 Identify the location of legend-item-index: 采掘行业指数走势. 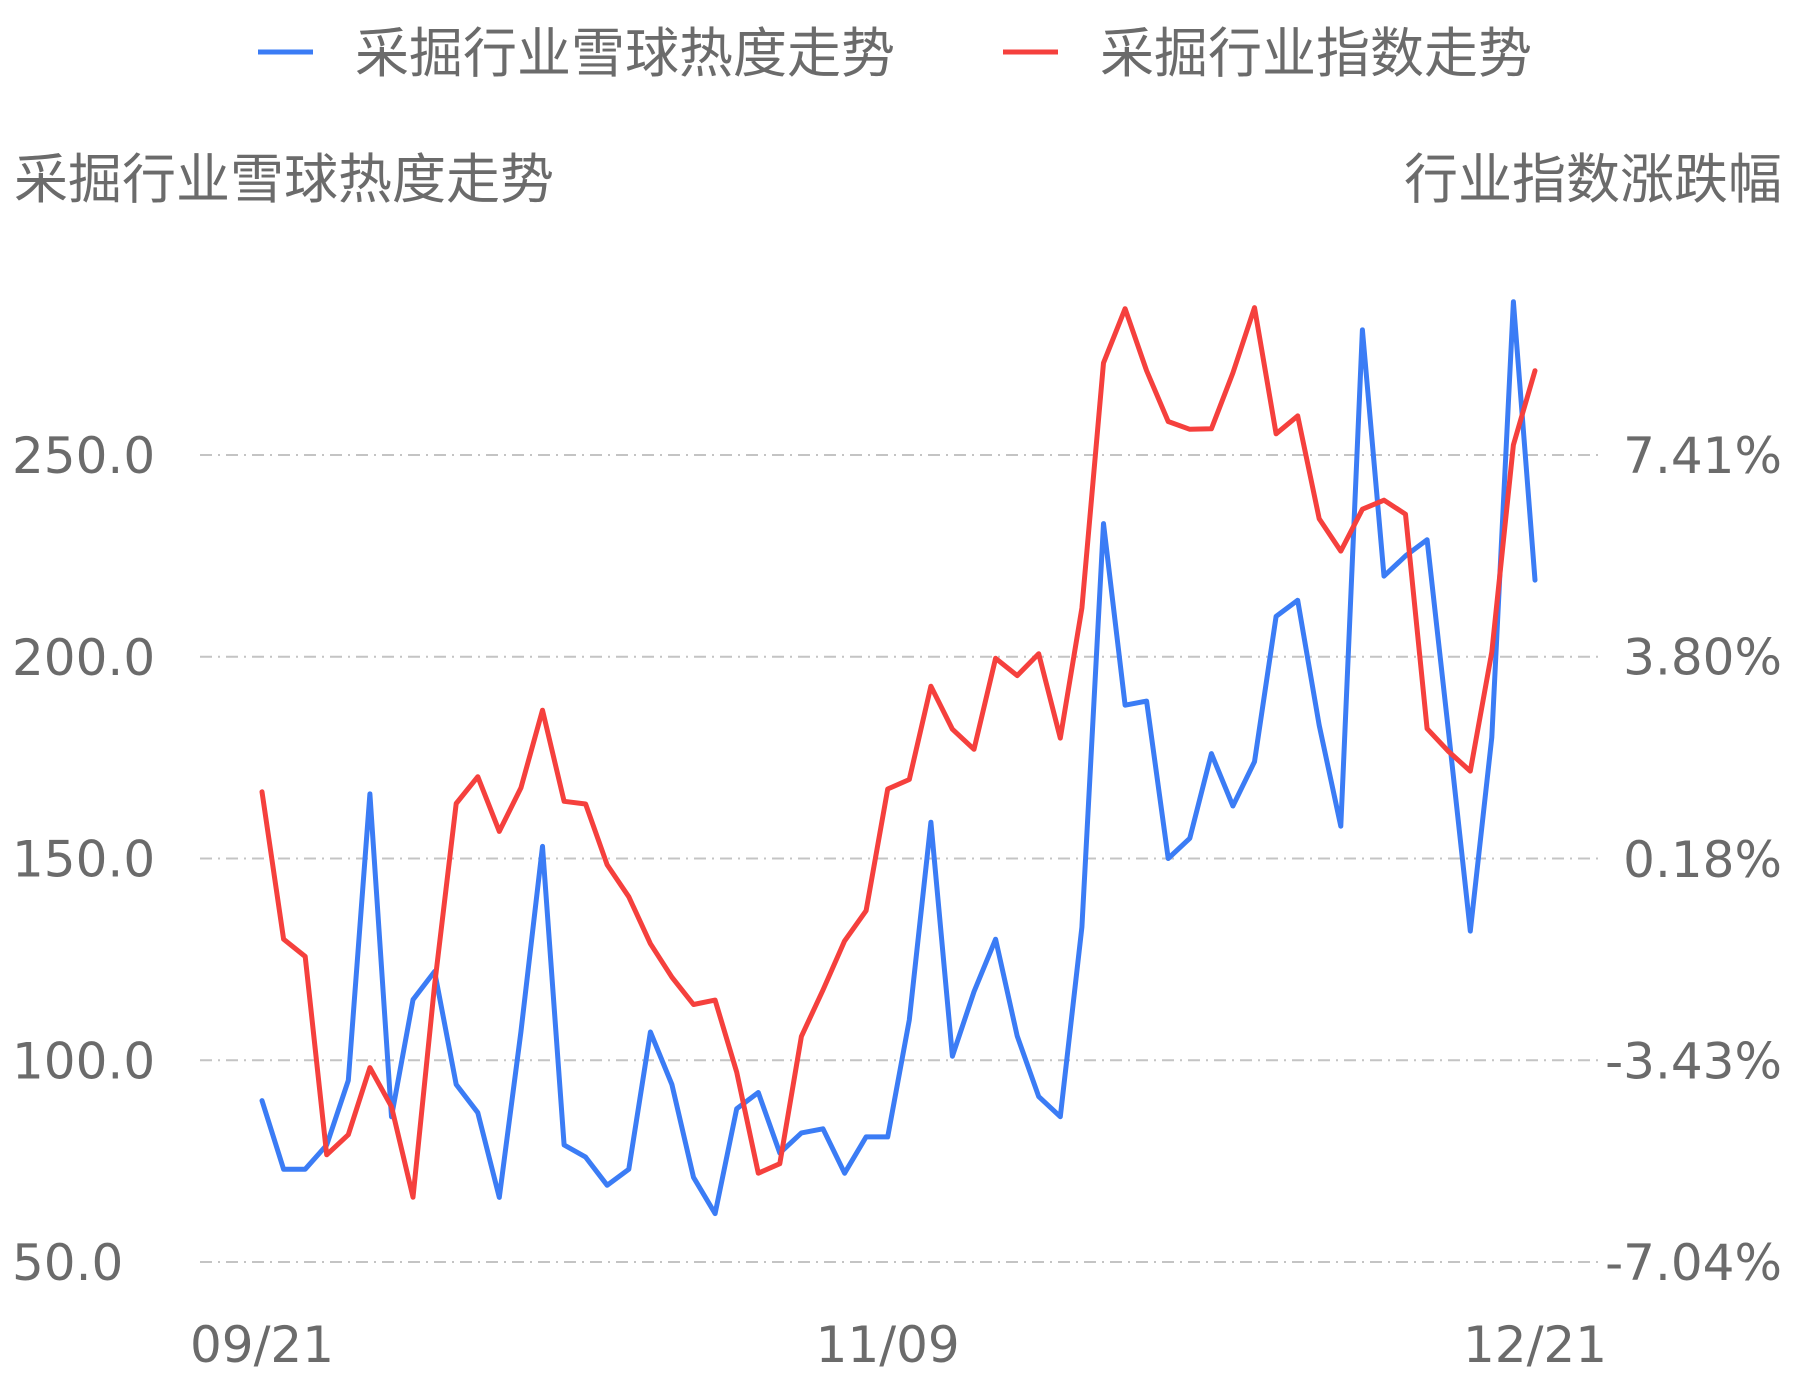
(1267, 53).